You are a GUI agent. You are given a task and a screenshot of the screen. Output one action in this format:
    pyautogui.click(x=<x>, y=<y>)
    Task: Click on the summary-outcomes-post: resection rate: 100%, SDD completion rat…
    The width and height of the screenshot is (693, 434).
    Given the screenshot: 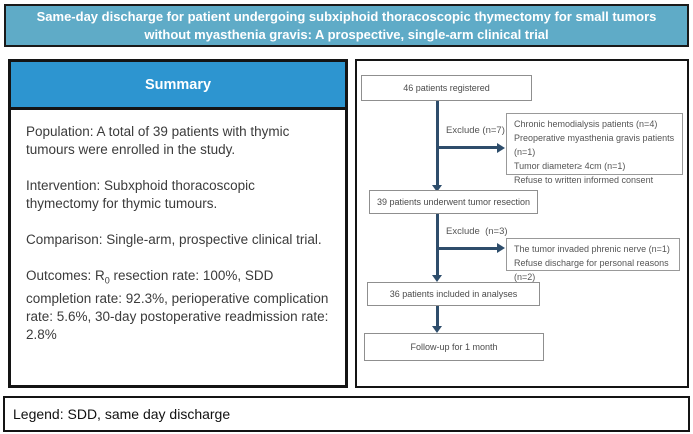 What is the action you would take?
    pyautogui.click(x=177, y=305)
    